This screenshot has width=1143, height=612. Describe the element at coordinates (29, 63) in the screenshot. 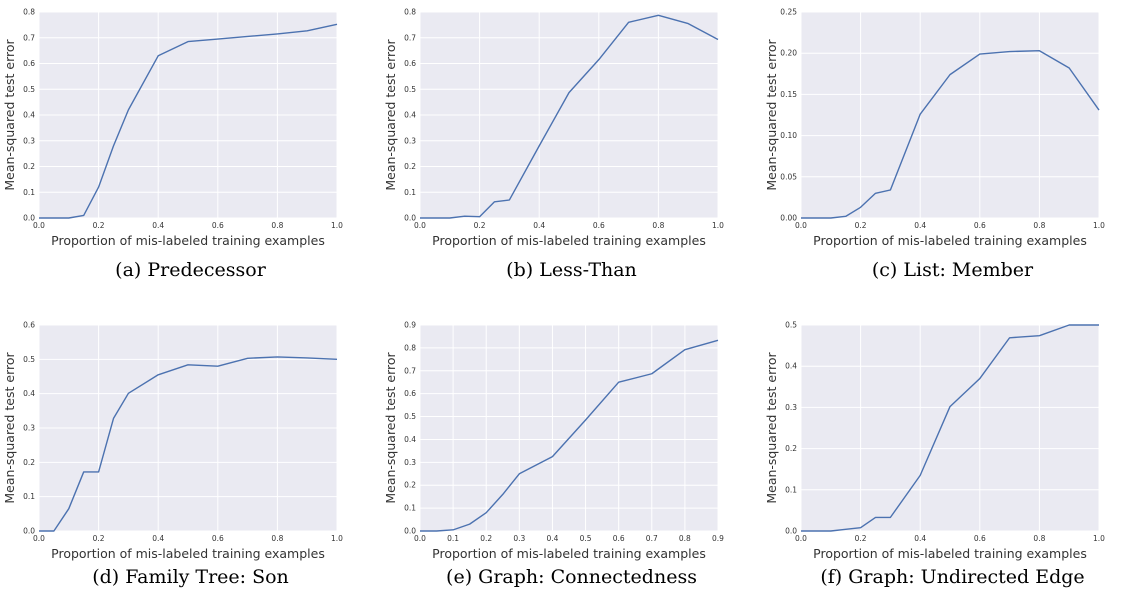

I see `y-tick-label: 0.6` at that location.